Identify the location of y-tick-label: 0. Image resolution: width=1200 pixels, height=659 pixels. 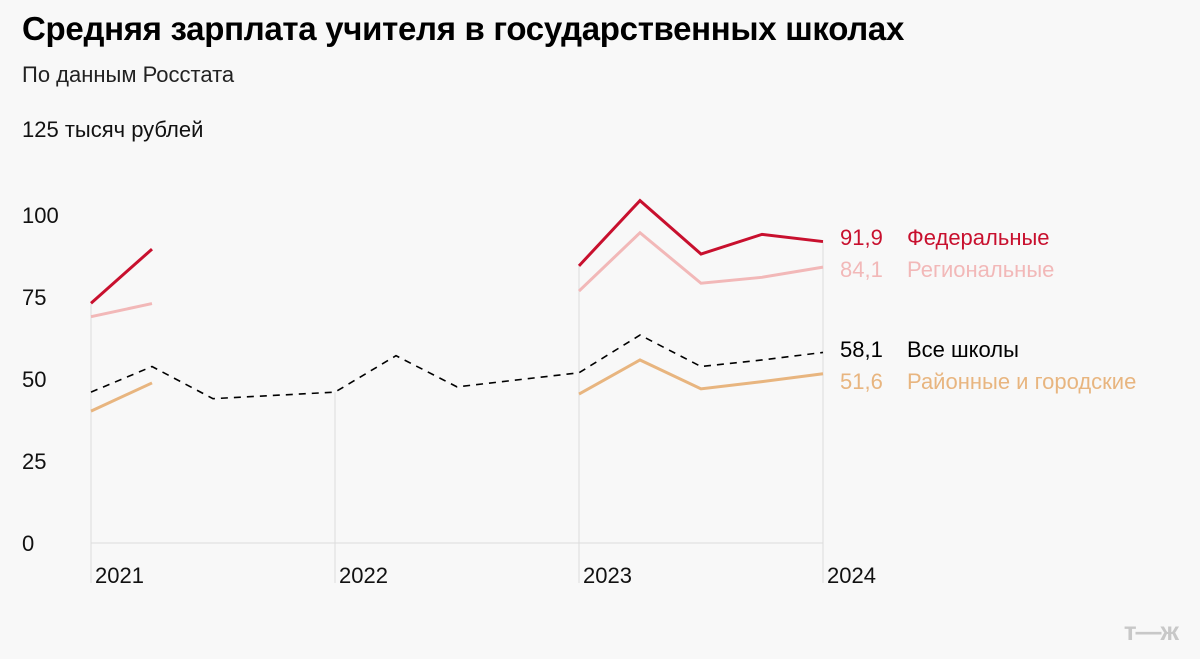
(28, 543).